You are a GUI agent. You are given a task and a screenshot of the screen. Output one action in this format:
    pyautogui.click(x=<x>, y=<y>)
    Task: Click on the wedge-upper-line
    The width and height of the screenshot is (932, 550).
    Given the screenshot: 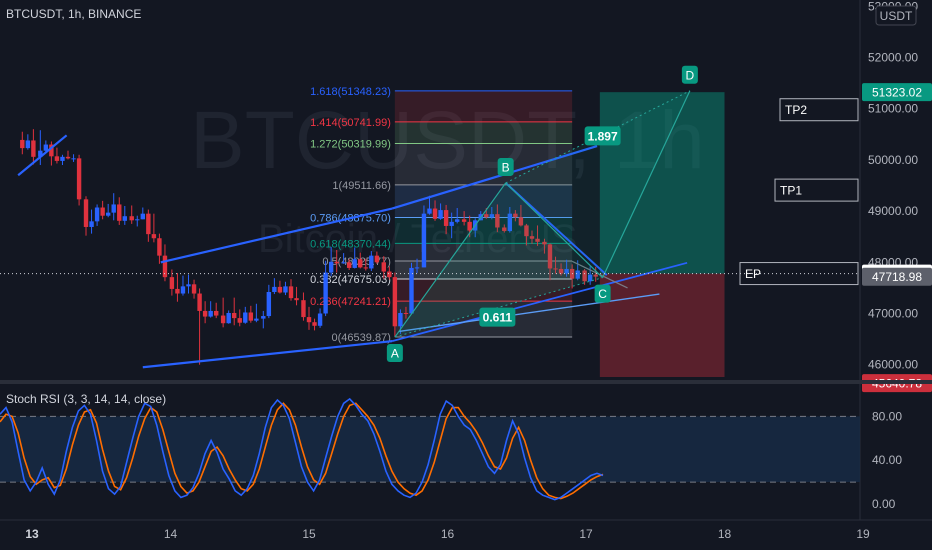 What is the action you would take?
    pyautogui.click(x=556, y=229)
    